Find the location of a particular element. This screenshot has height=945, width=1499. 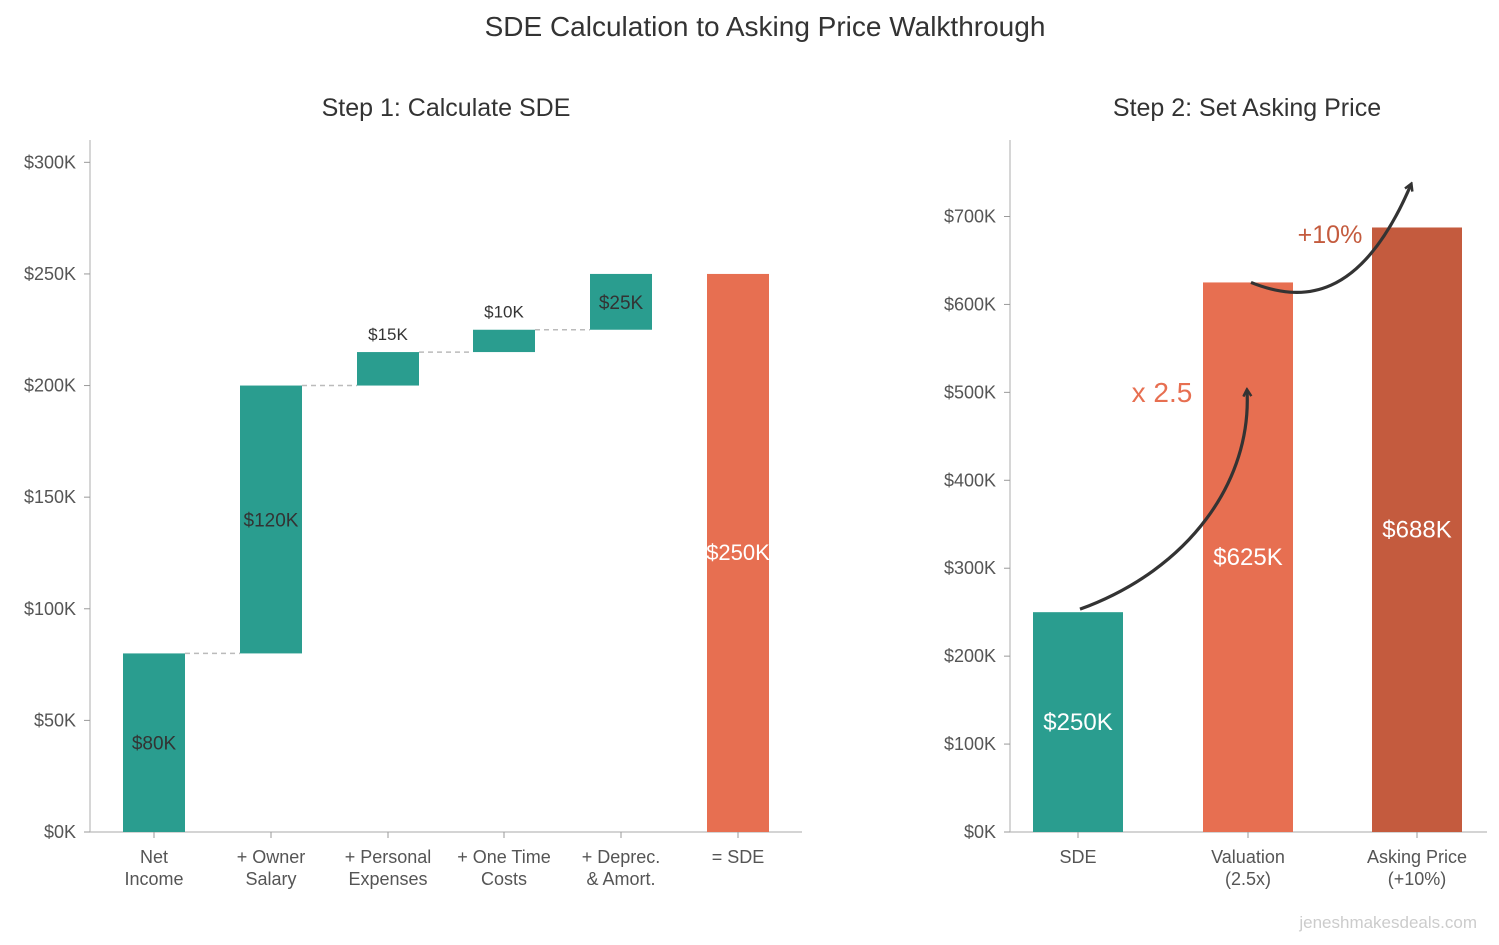

markup-arrow is located at coordinates (1330, 239).